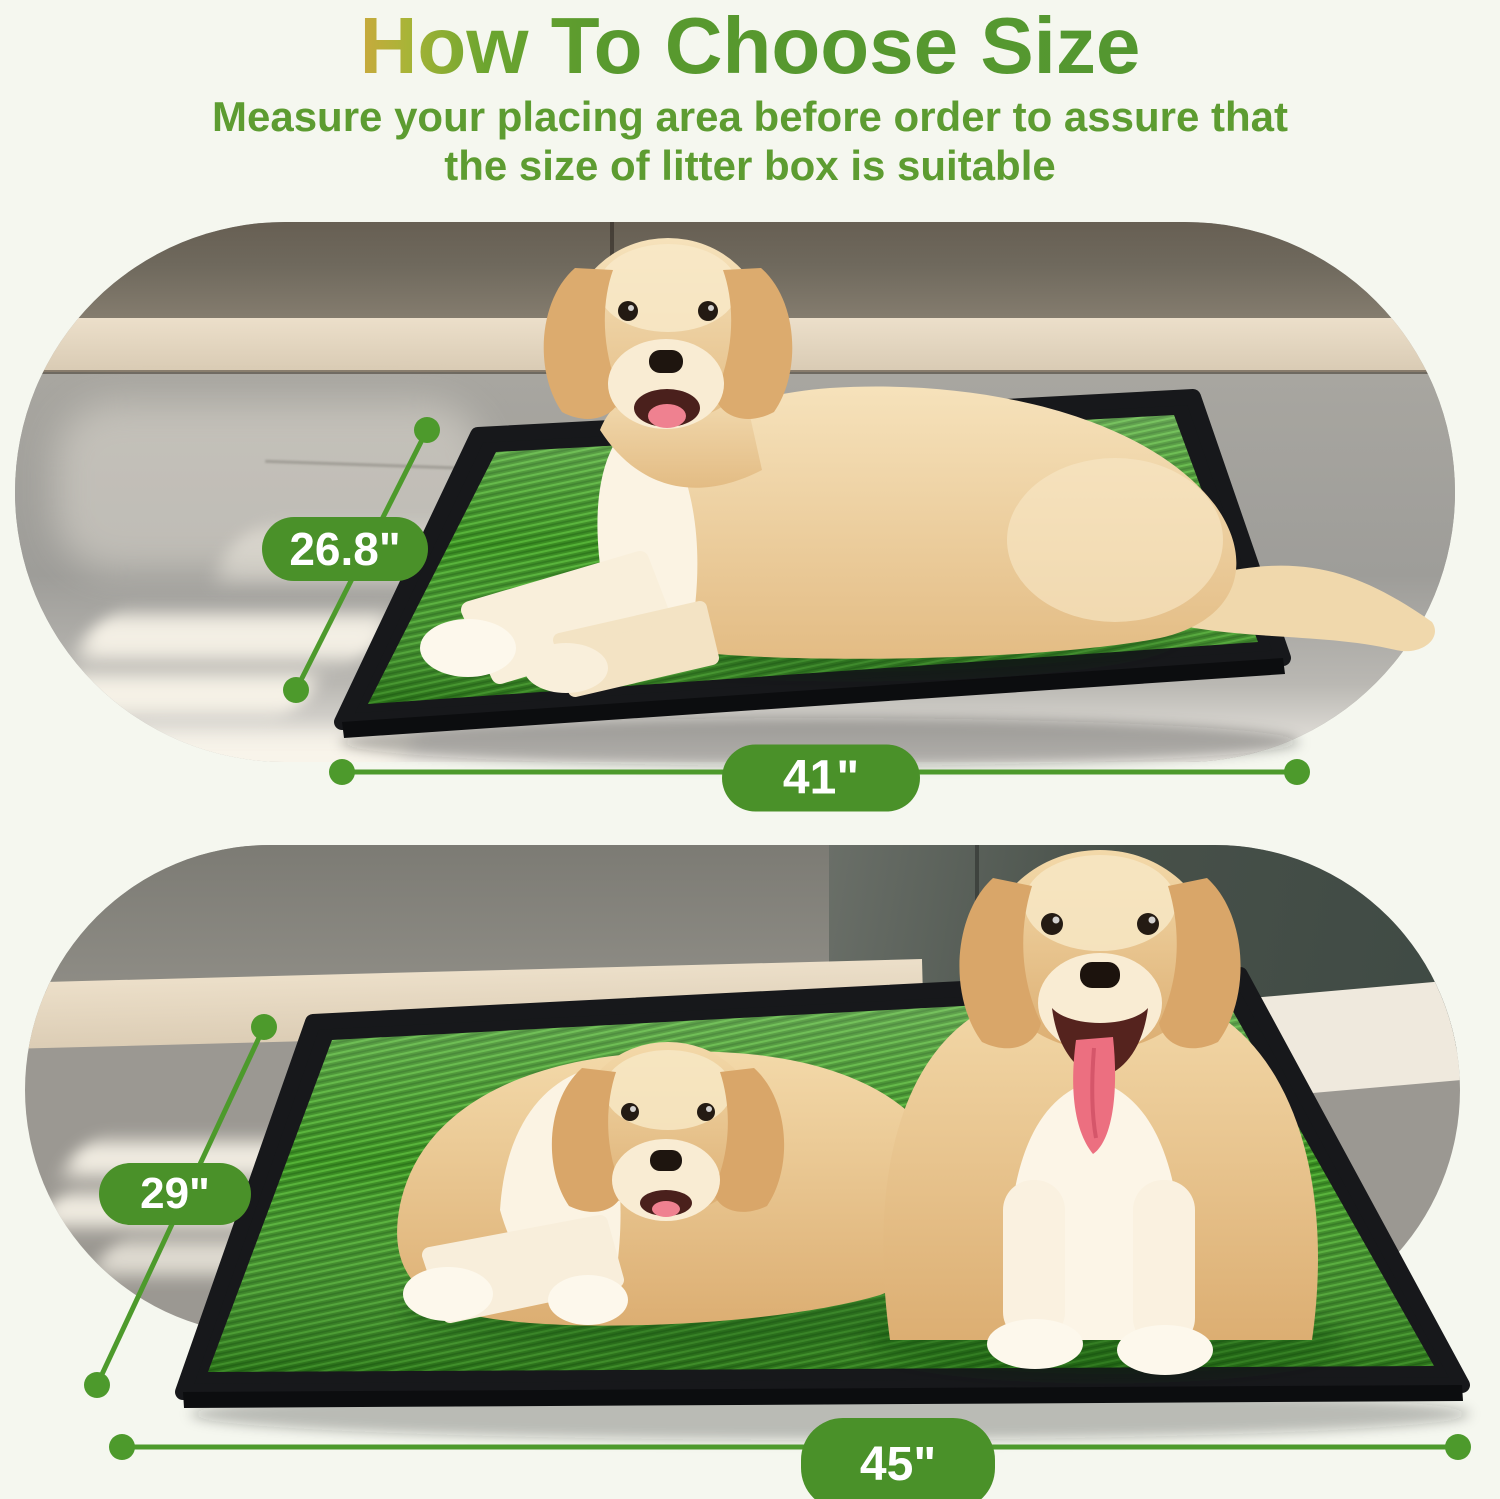  I want to click on subtitle-line-2: the size of litter box is suitable, so click(750, 166).